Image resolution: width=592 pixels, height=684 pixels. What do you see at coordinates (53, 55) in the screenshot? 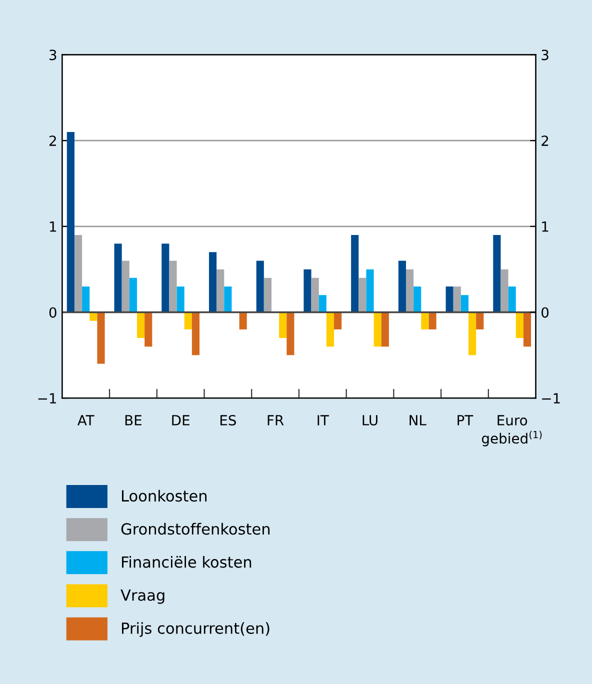
I see `y-tick-label: 3` at bounding box center [53, 55].